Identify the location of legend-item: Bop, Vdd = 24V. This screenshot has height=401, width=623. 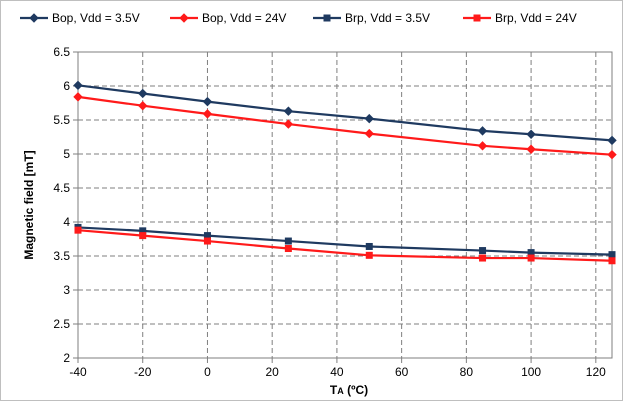
(228, 18).